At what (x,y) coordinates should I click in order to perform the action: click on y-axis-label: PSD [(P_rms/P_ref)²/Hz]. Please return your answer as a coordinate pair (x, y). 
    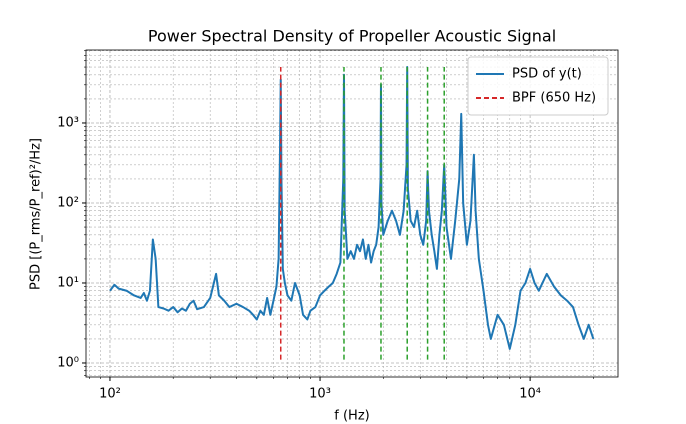
    Looking at the image, I should click on (36, 214).